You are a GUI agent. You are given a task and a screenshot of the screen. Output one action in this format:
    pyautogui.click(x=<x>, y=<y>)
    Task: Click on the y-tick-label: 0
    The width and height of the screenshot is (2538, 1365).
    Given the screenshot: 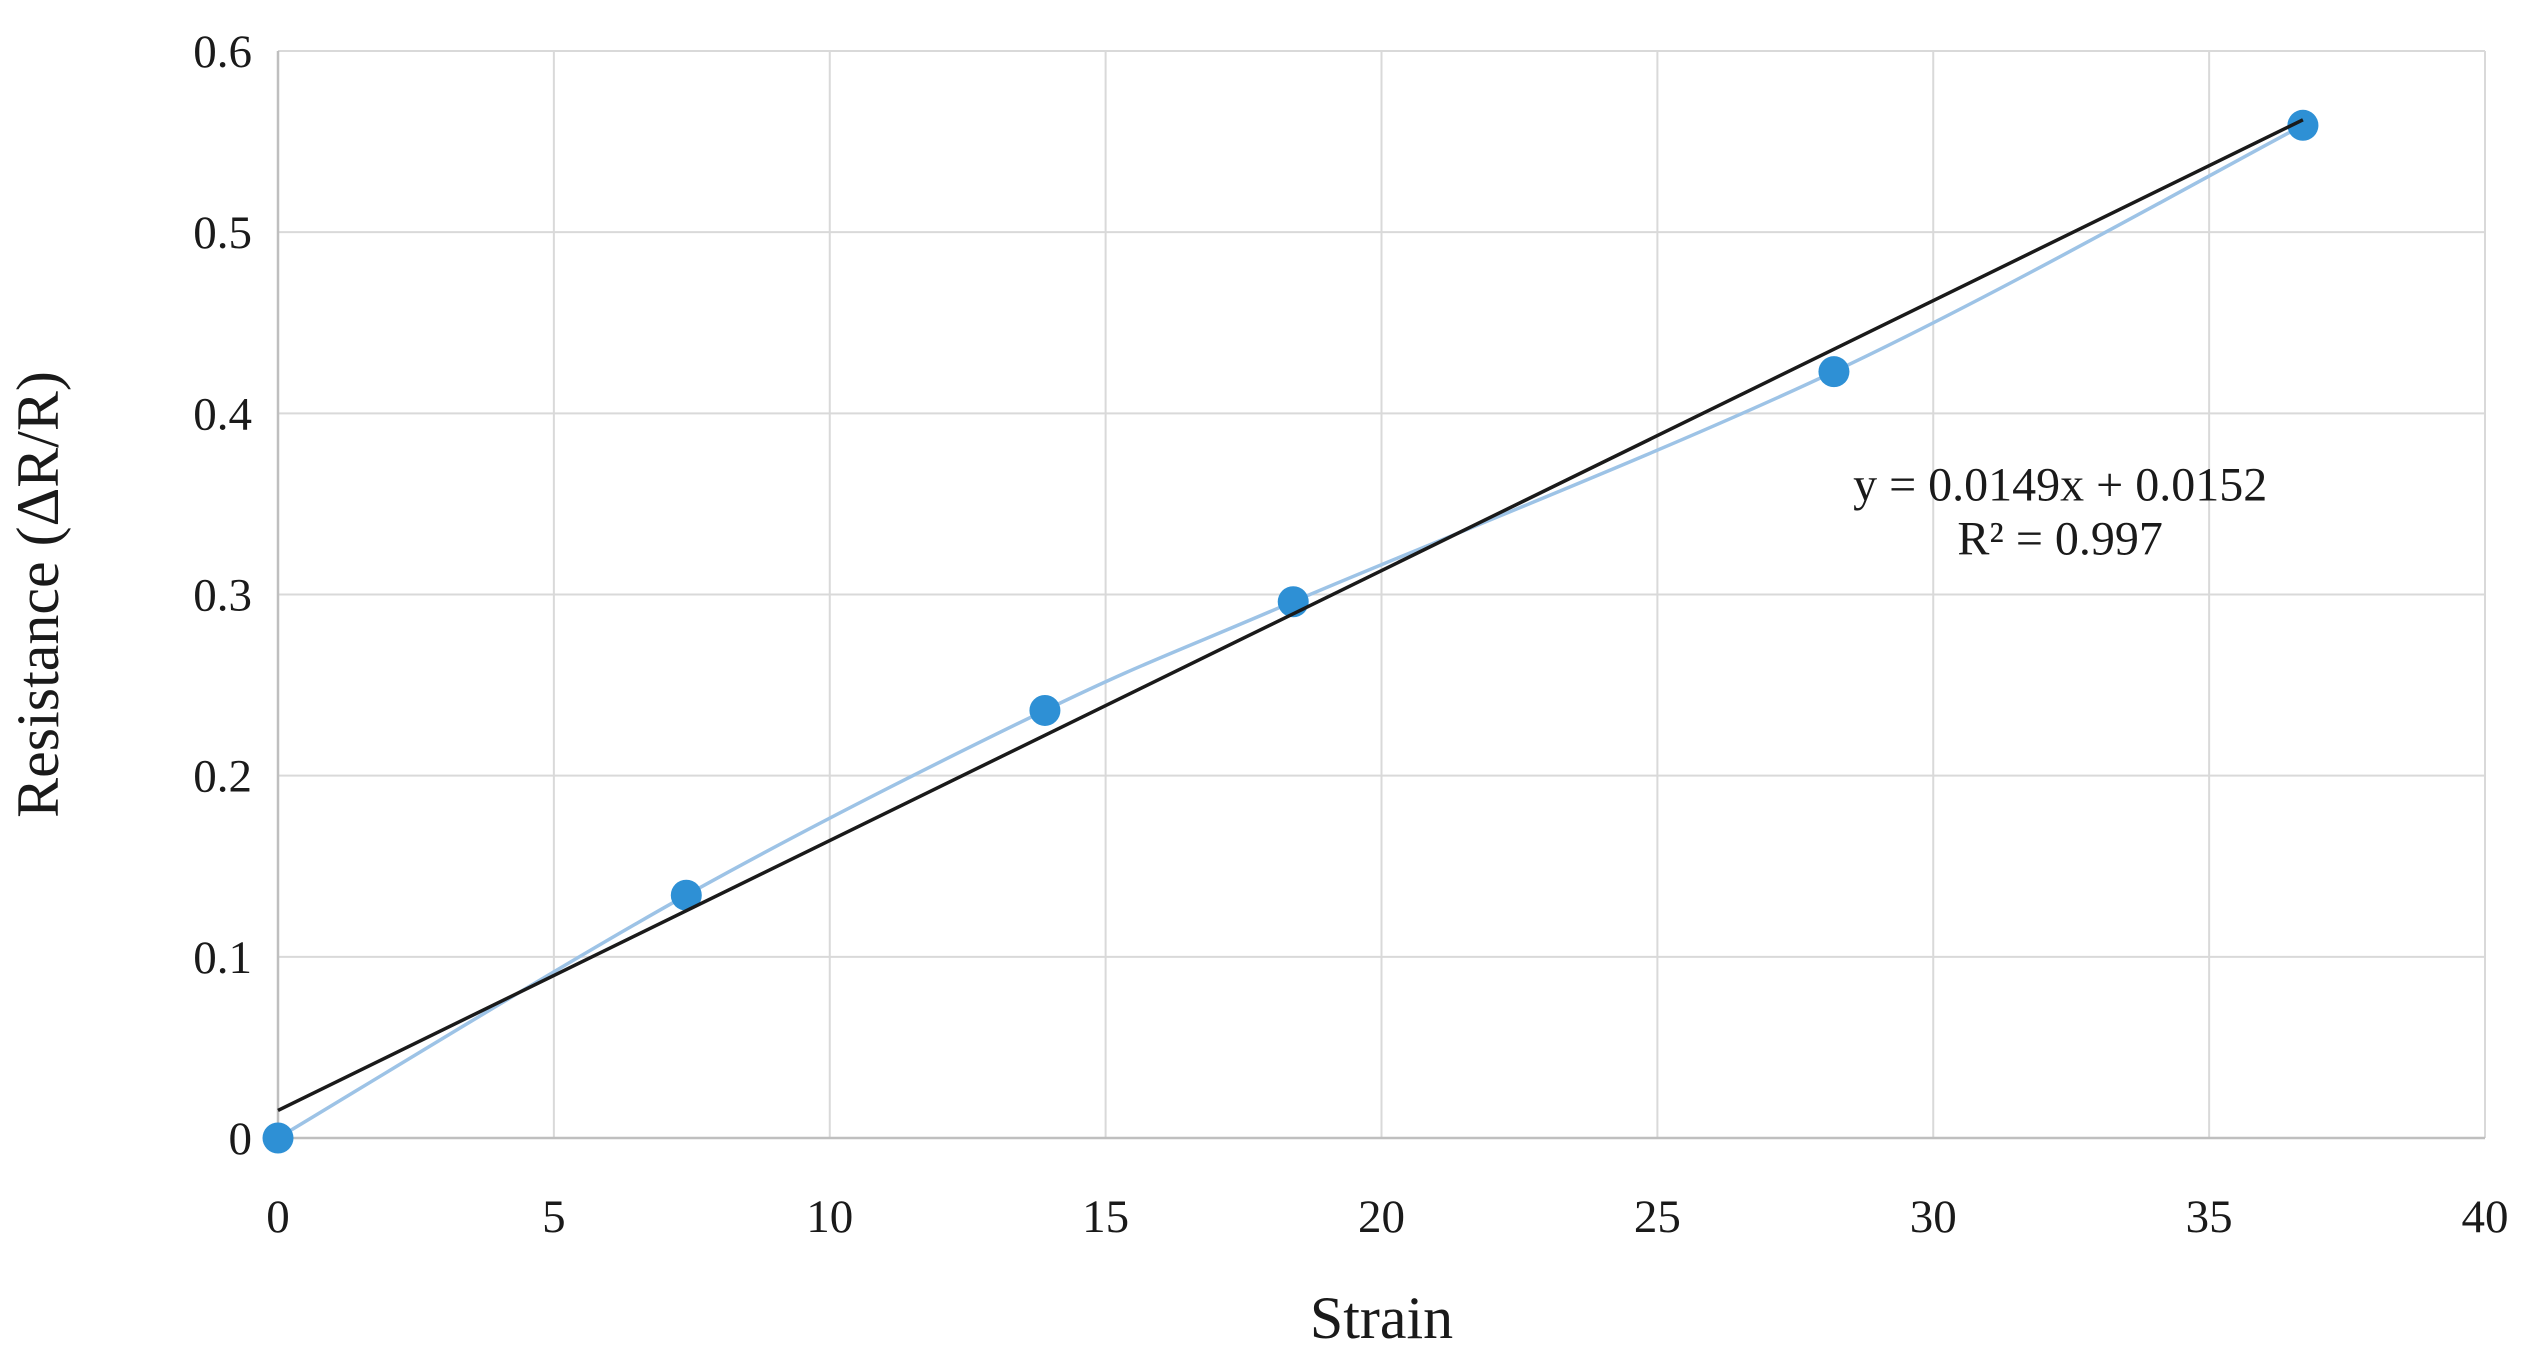 What is the action you would take?
    pyautogui.click(x=241, y=1139)
    